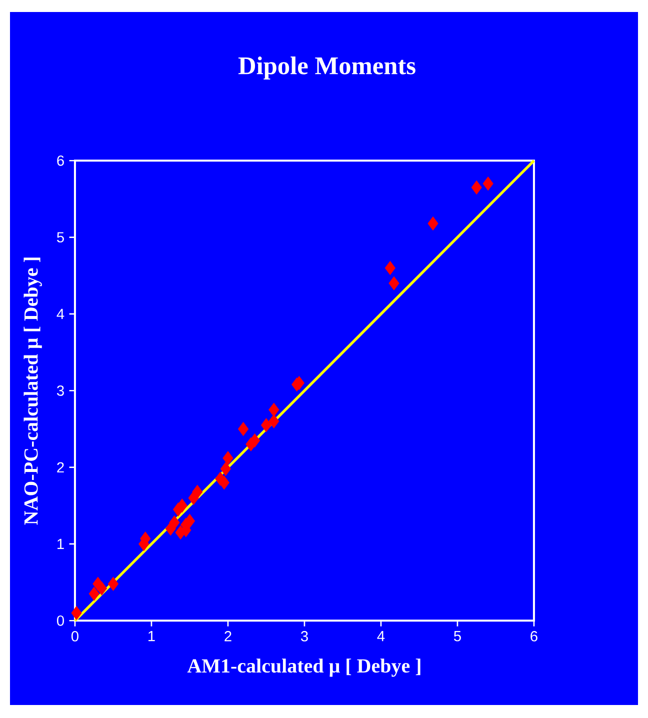  Describe the element at coordinates (60, 390) in the screenshot. I see `y-tick-label: 3` at that location.